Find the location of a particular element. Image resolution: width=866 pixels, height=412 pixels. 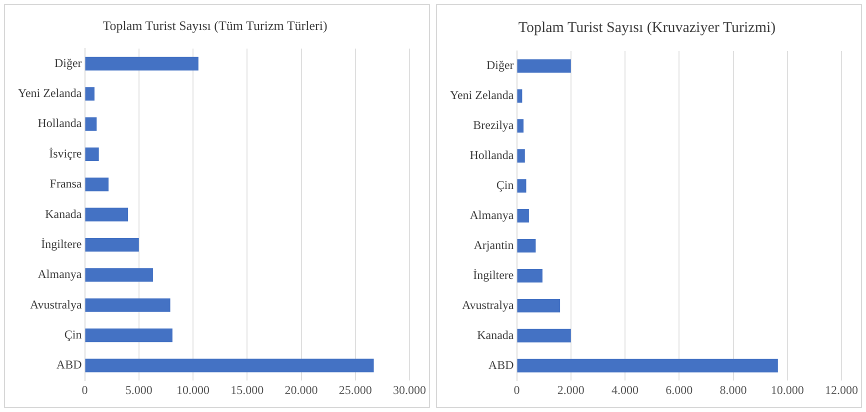

x-tick-label: 25.000 is located at coordinates (355, 389).